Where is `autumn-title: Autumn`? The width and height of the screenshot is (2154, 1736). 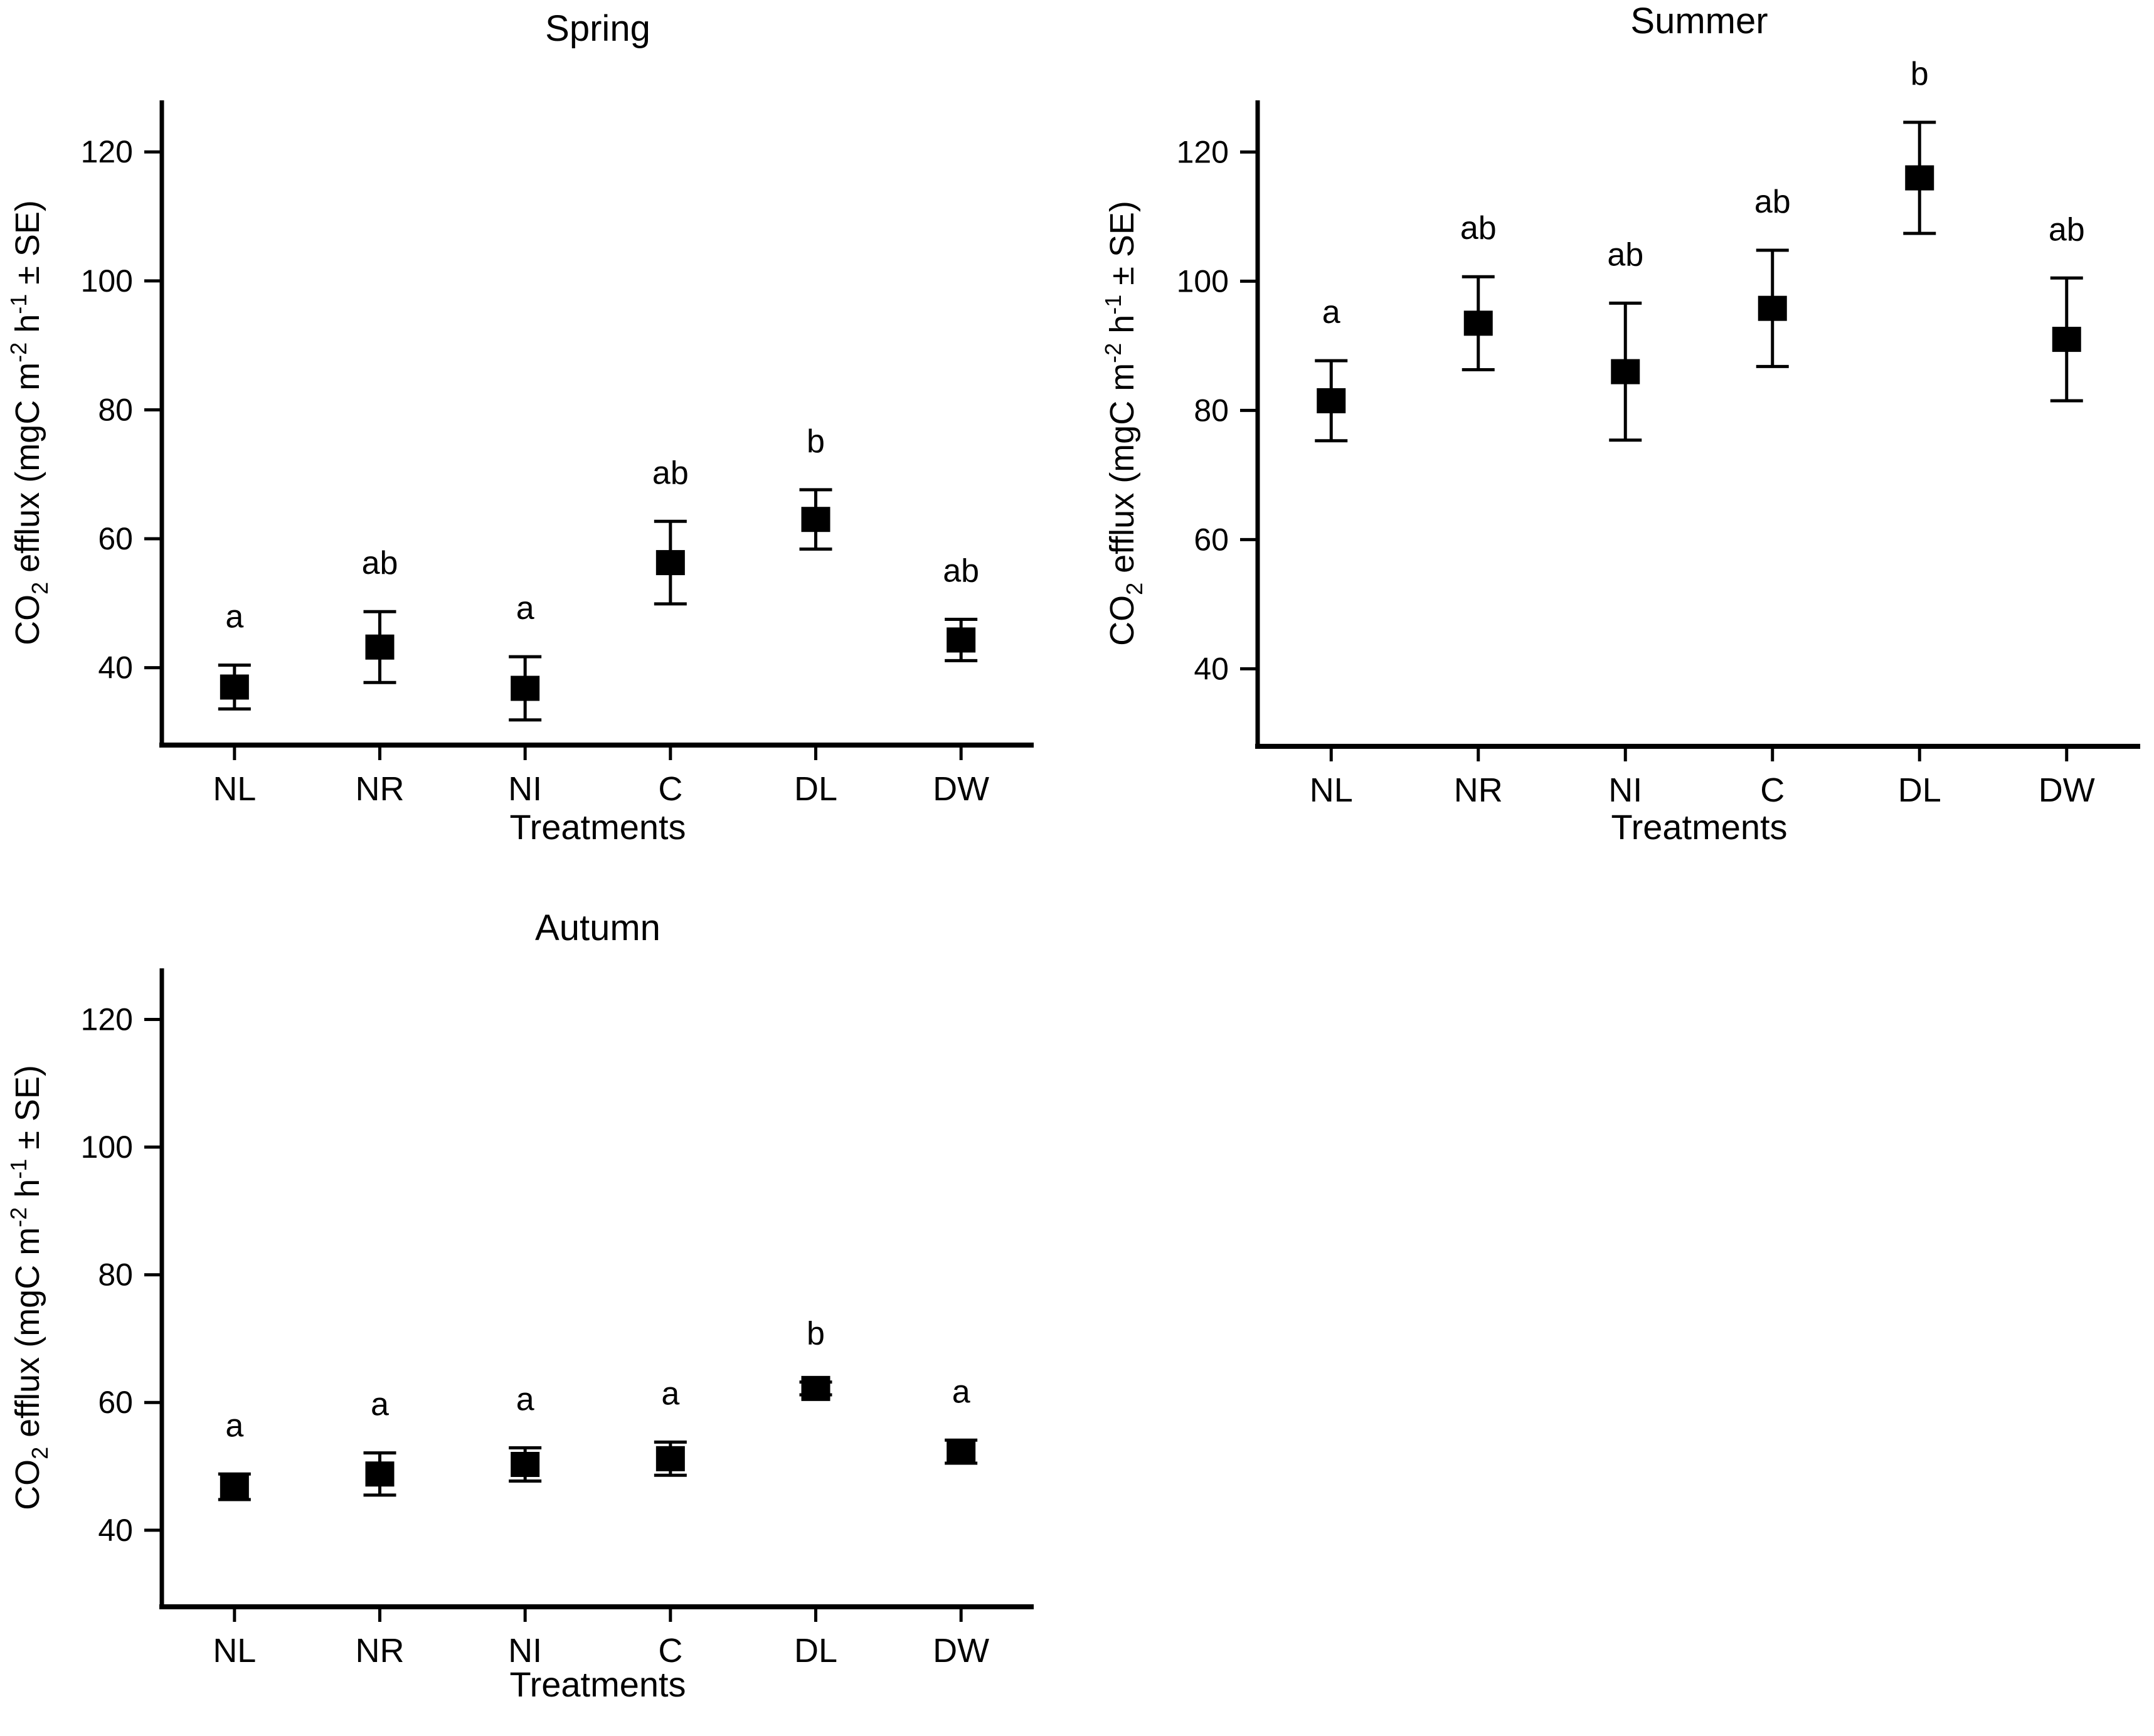
autumn-title: Autumn is located at coordinates (598, 928).